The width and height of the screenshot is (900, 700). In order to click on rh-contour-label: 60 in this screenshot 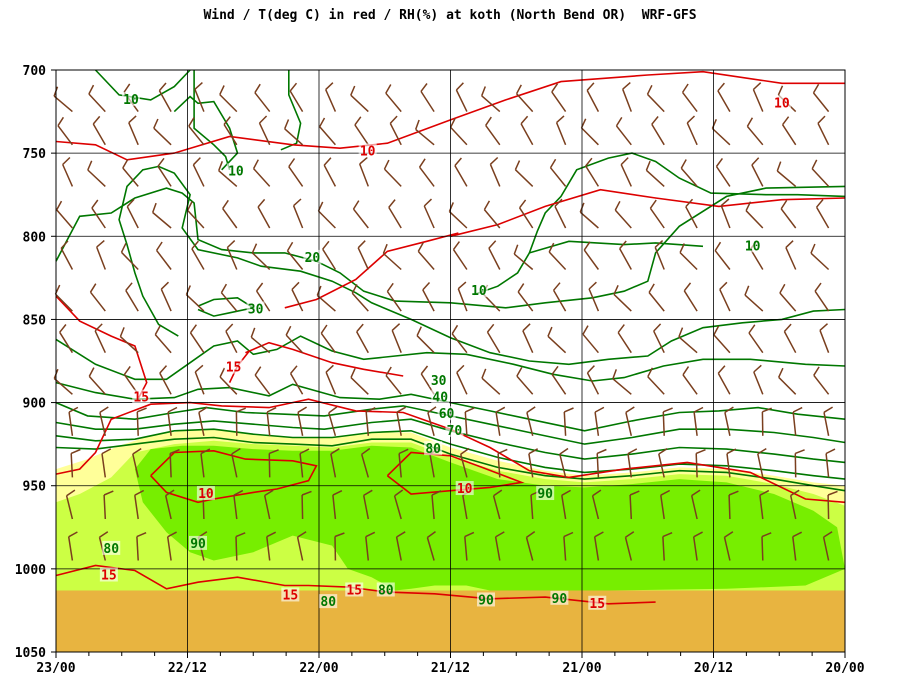, I will do `click(447, 414)`.